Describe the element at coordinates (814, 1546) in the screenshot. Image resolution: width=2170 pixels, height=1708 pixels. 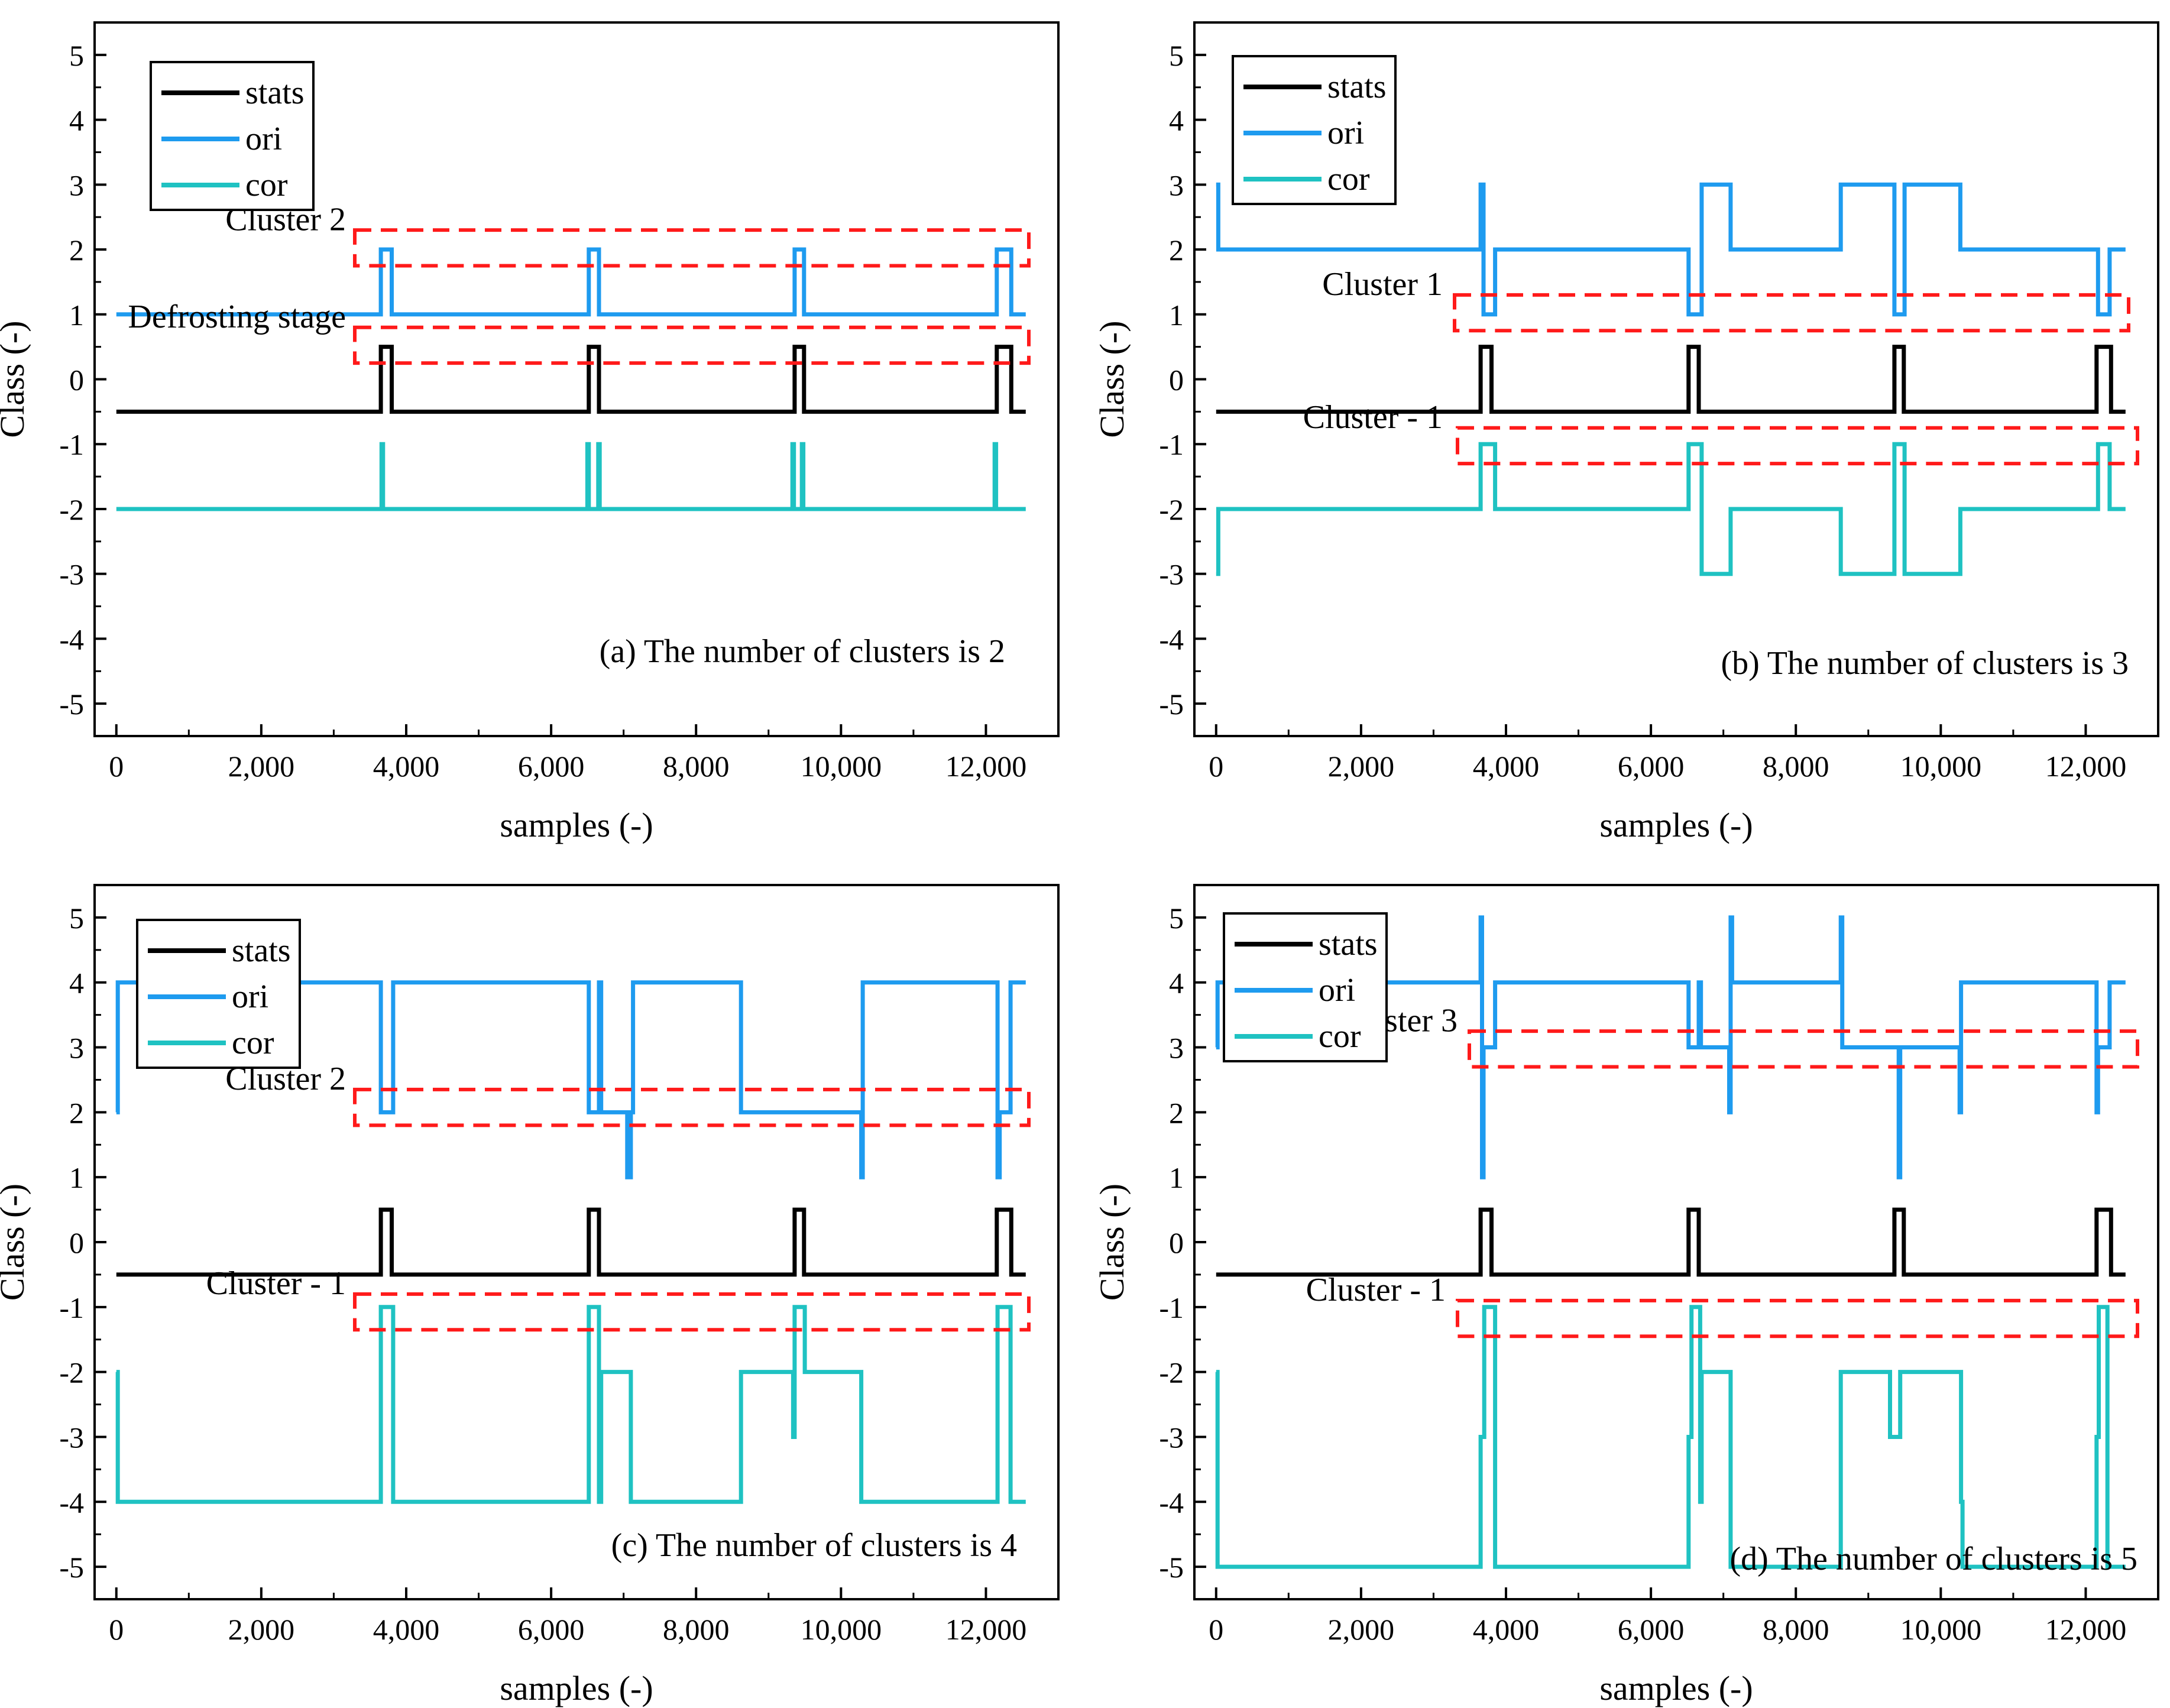
I see `chart-caption: (c) The number of clusters is 4` at that location.